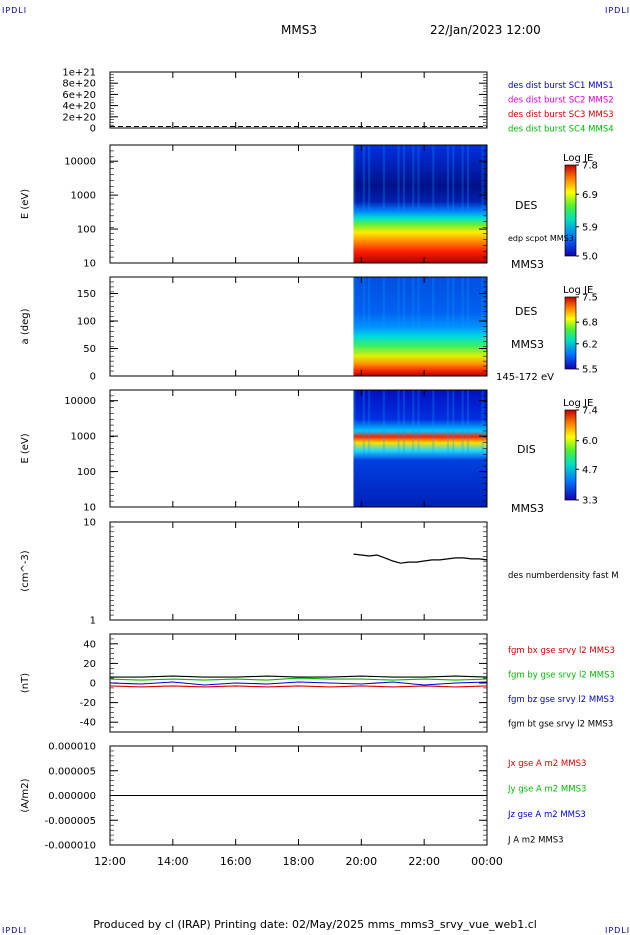 Image resolution: width=630 pixels, height=935 pixels. Describe the element at coordinates (79, 106) in the screenshot. I see `panel-0-y-tick-label: 4e+20` at that location.